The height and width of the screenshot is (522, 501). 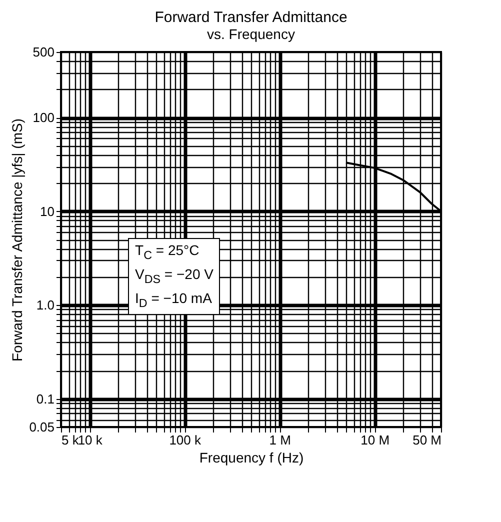 What do you see at coordinates (251, 34) in the screenshot?
I see `chart-subtitle: vs. Frequency` at bounding box center [251, 34].